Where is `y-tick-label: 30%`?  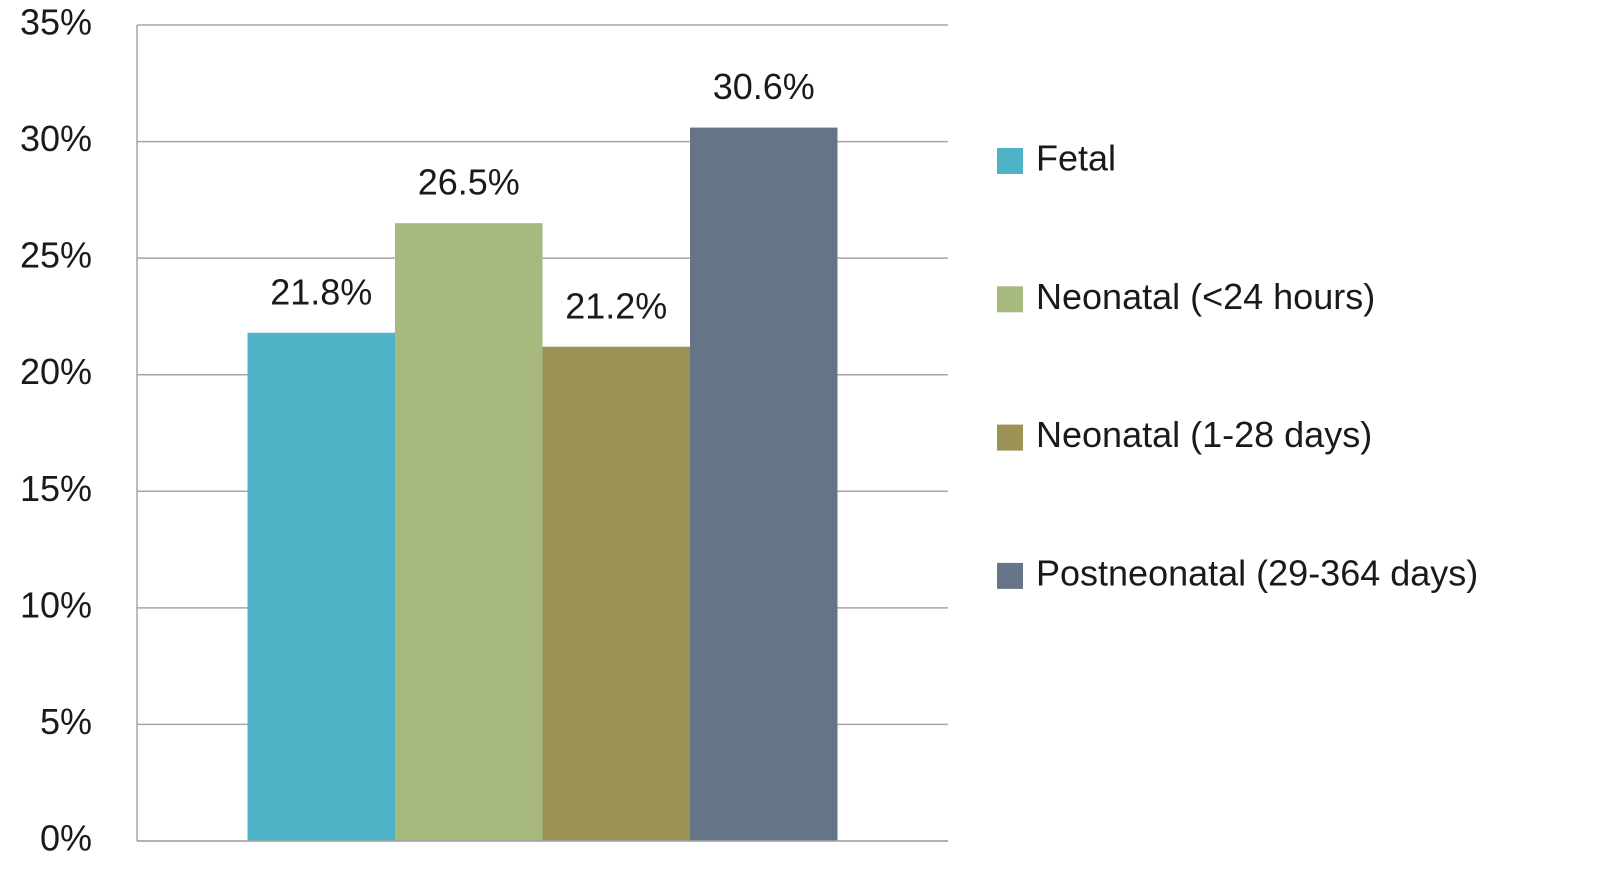
y-tick-label: 30% is located at coordinates (56, 138).